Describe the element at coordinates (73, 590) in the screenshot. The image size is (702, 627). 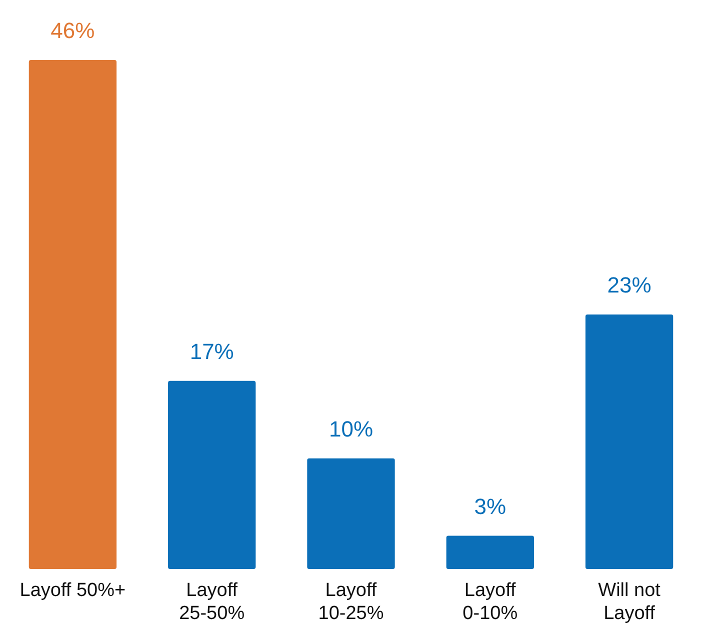
I see `x-tick-label: Layoff 50%+` at that location.